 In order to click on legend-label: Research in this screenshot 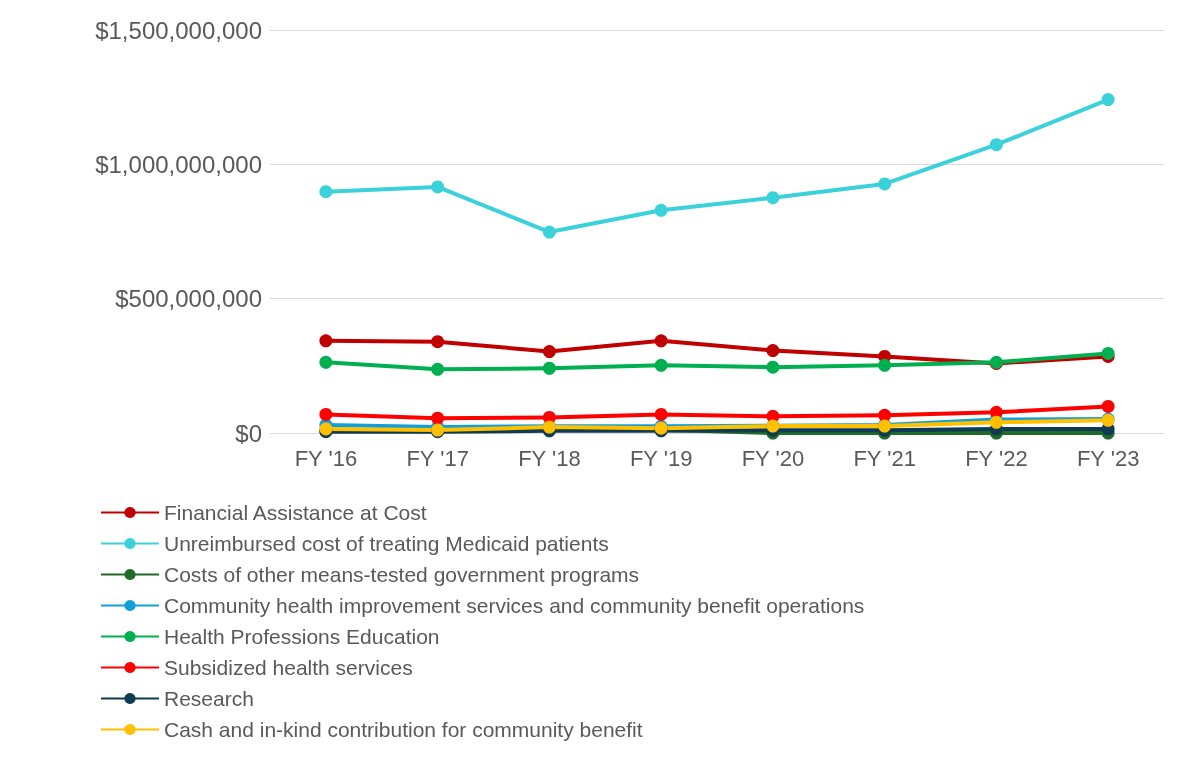, I will do `click(209, 698)`.